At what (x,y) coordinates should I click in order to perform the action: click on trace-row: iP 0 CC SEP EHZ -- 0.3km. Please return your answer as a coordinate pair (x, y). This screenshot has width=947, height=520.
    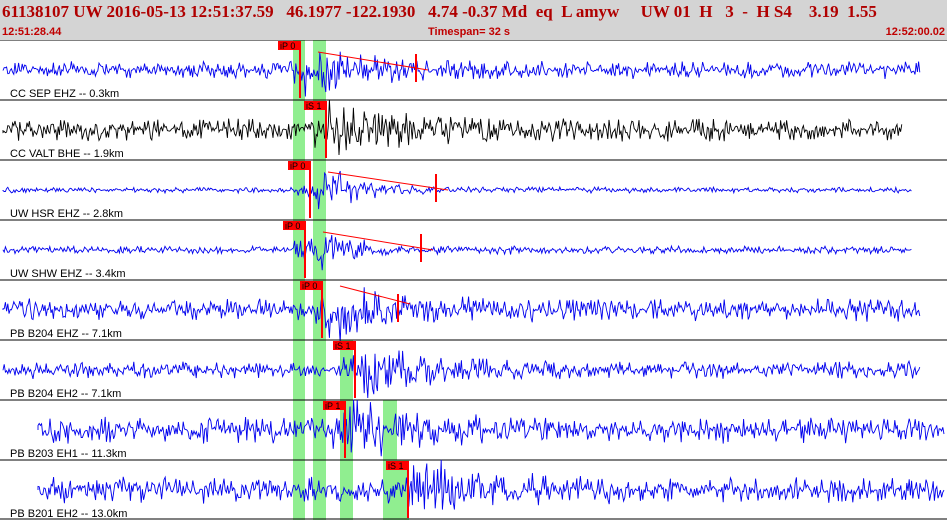
    Looking at the image, I should click on (473, 70).